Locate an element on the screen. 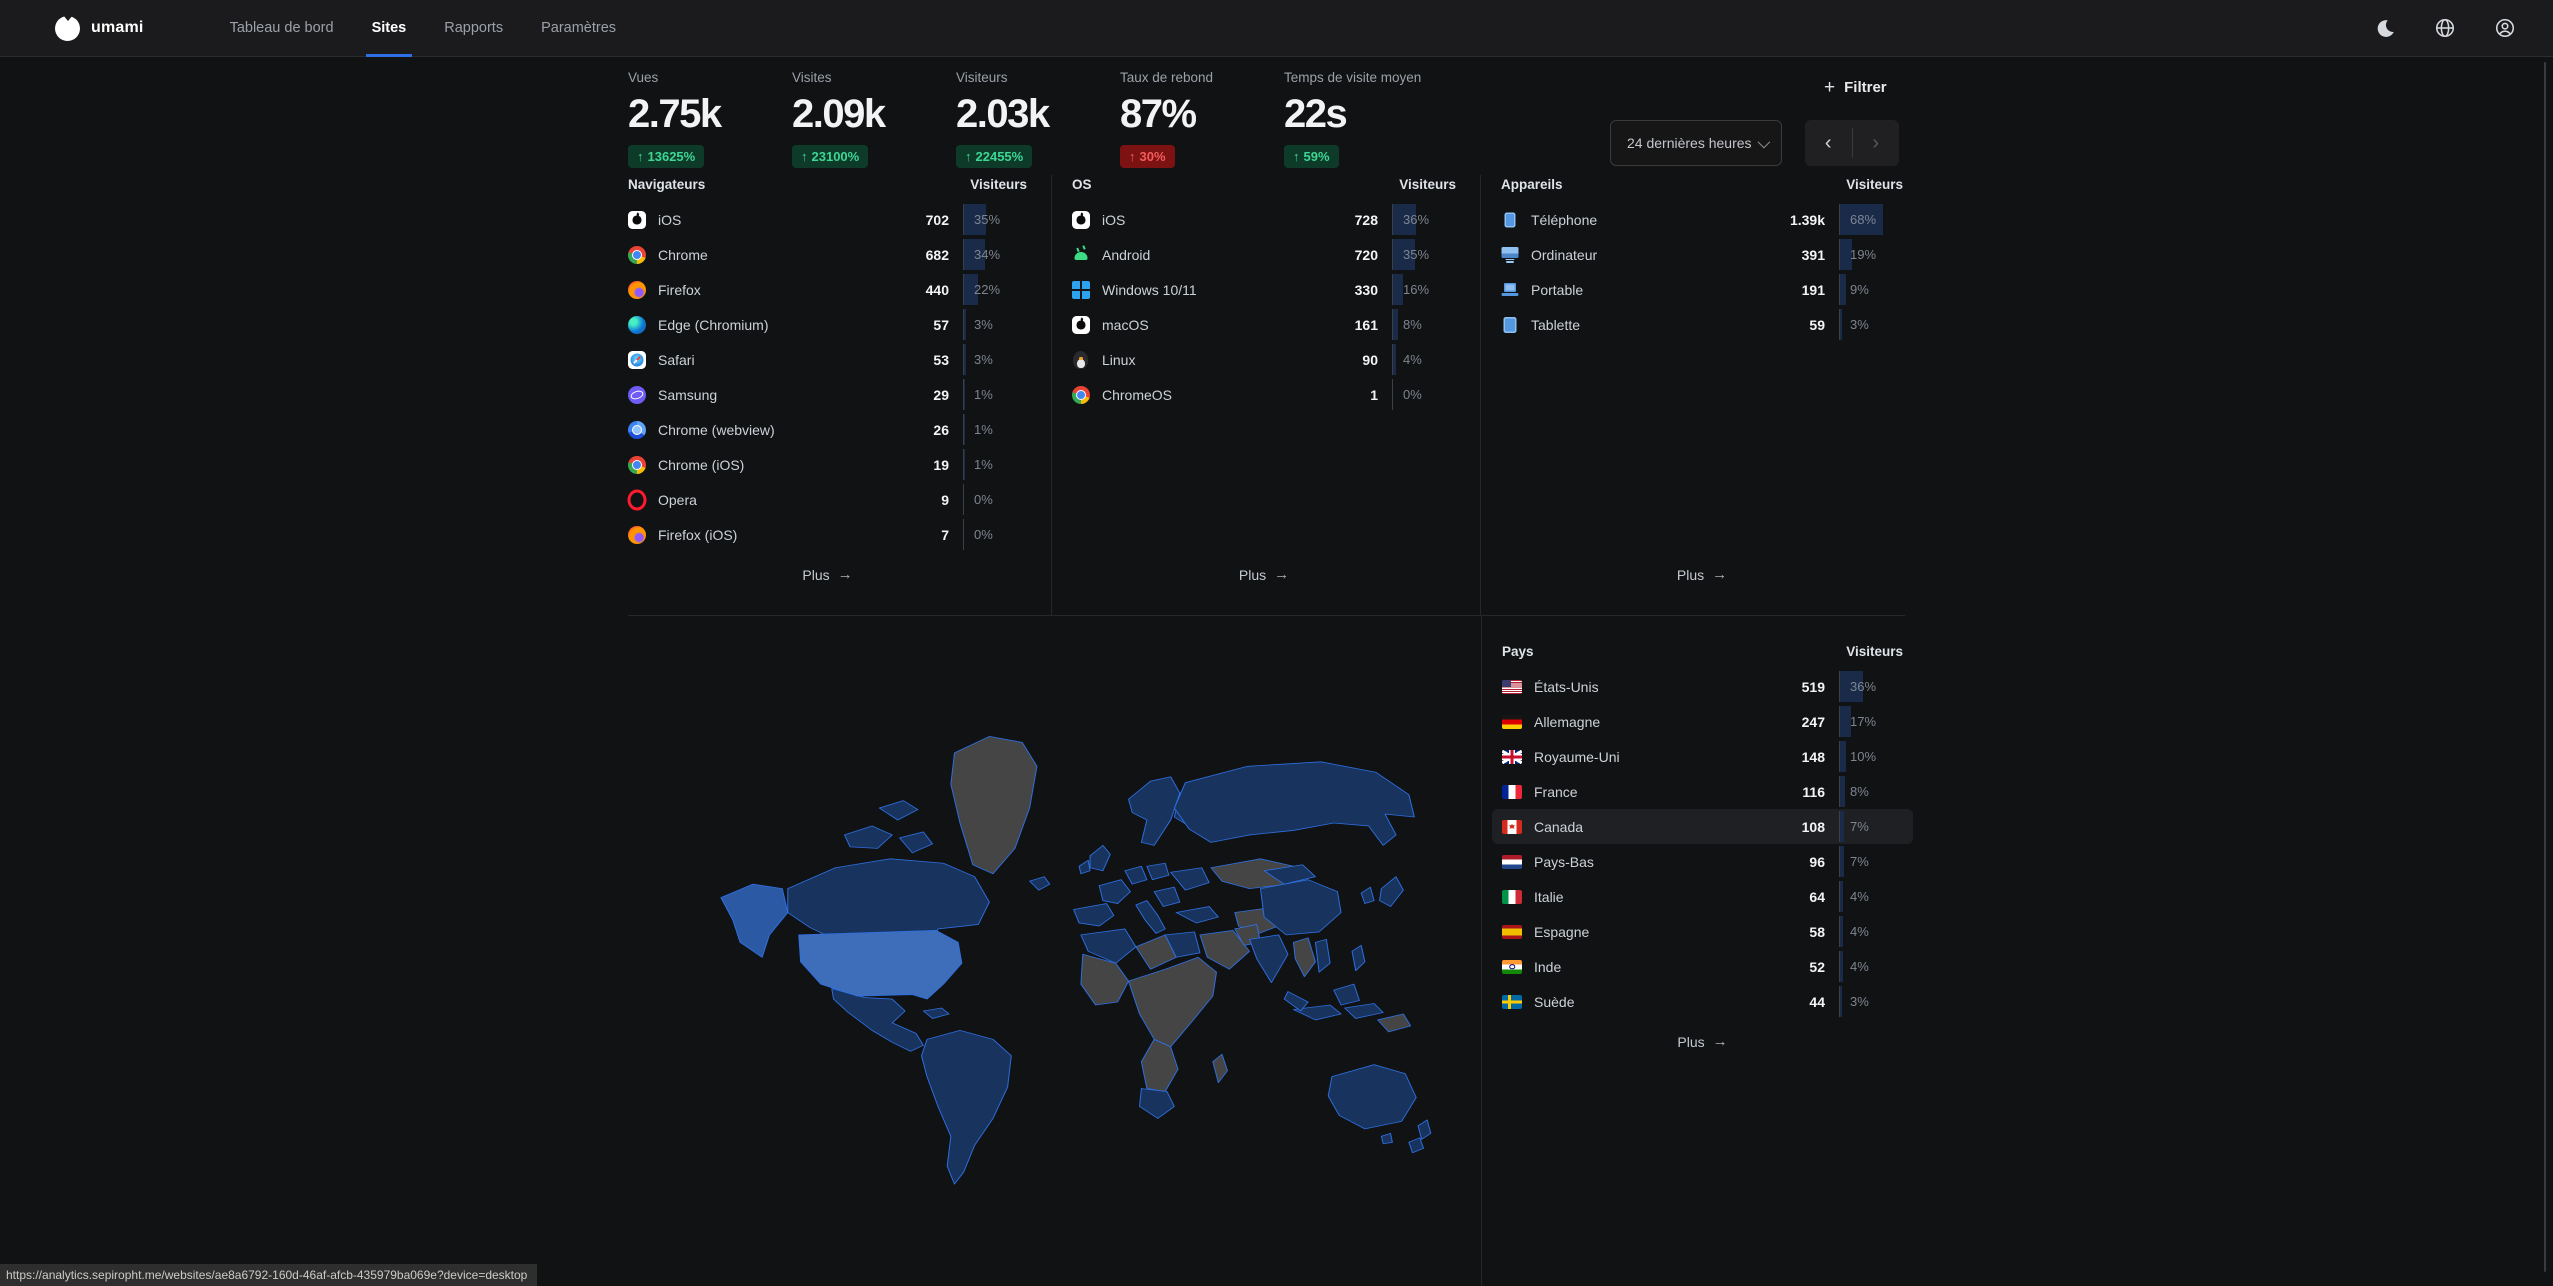 The width and height of the screenshot is (2553, 1286). next-period-button: › is located at coordinates (1876, 143).